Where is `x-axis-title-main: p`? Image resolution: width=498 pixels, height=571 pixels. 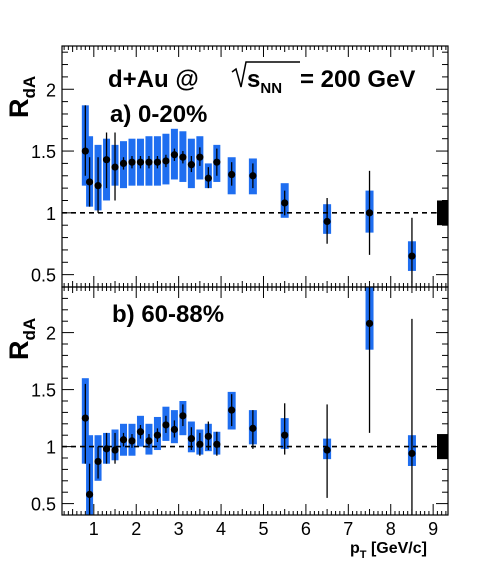
x-axis-title-main: p is located at coordinates (355, 548).